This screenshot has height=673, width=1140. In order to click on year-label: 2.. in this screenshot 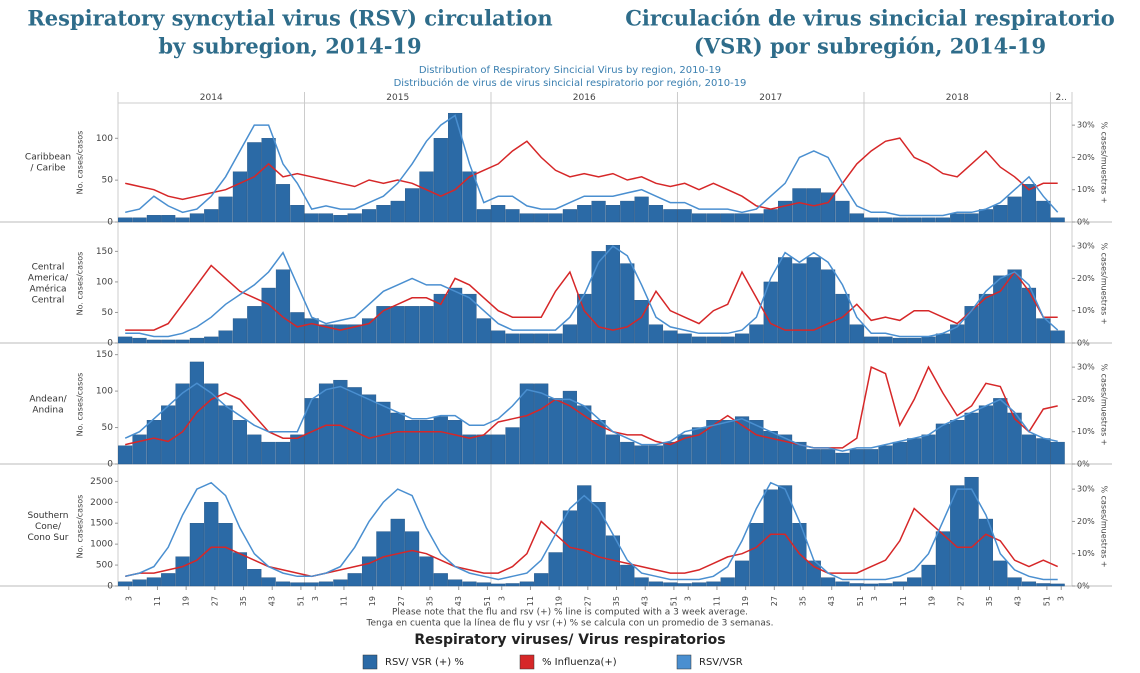, I will do `click(1061, 98)`.